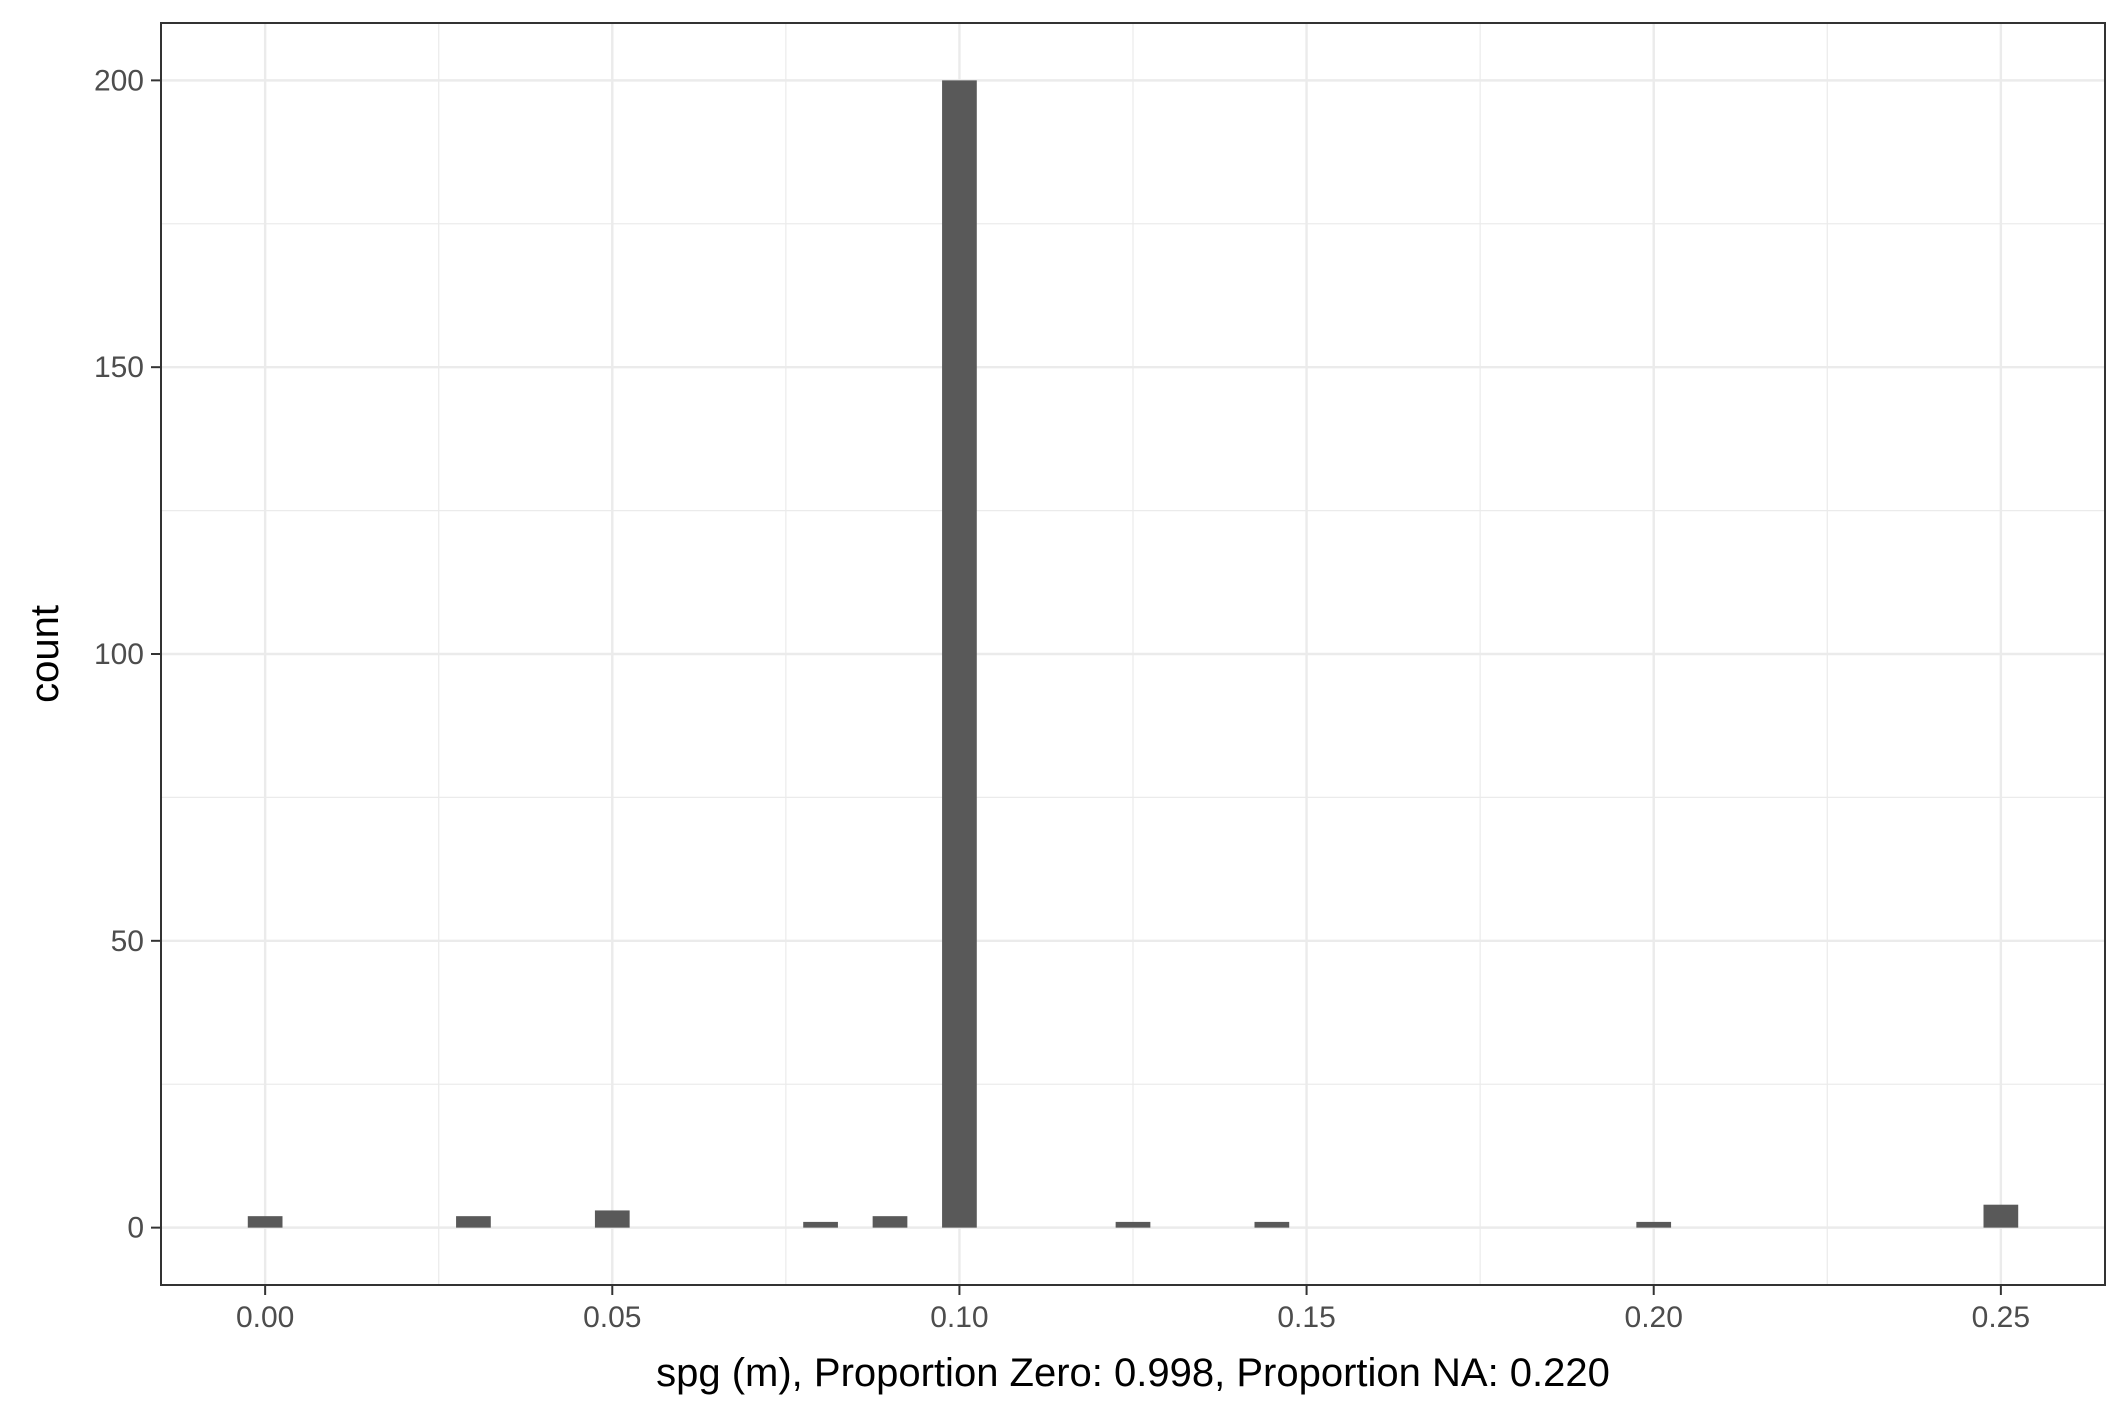 The height and width of the screenshot is (1417, 2125). Describe the element at coordinates (119, 367) in the screenshot. I see `y-tick-label: 150` at that location.